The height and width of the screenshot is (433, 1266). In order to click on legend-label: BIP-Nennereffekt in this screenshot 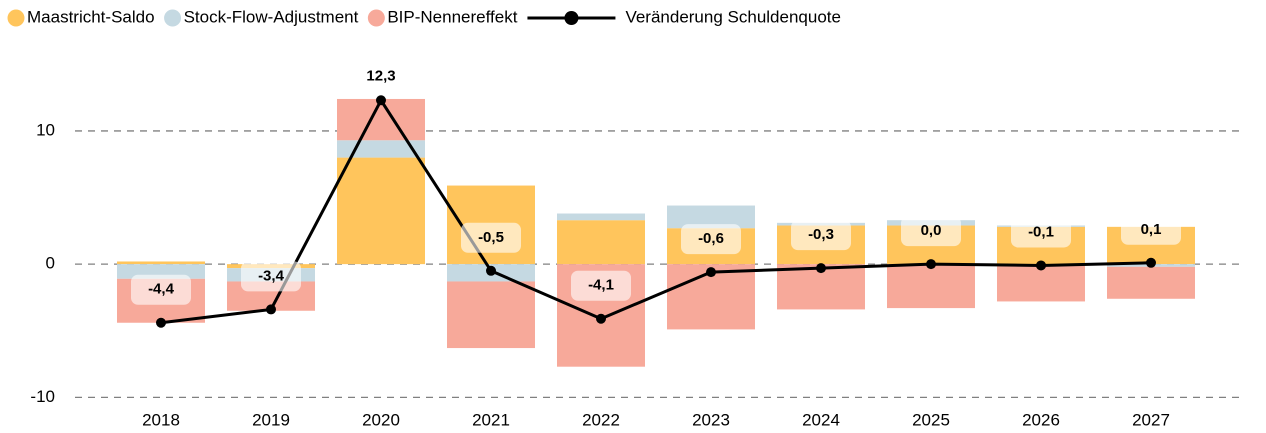, I will do `click(452, 16)`.